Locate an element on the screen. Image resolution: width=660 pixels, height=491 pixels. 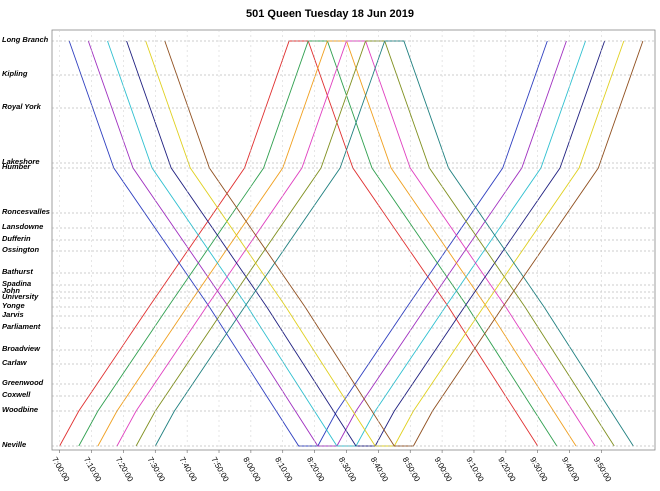
y-tick-label: John is located at coordinates (11, 290).